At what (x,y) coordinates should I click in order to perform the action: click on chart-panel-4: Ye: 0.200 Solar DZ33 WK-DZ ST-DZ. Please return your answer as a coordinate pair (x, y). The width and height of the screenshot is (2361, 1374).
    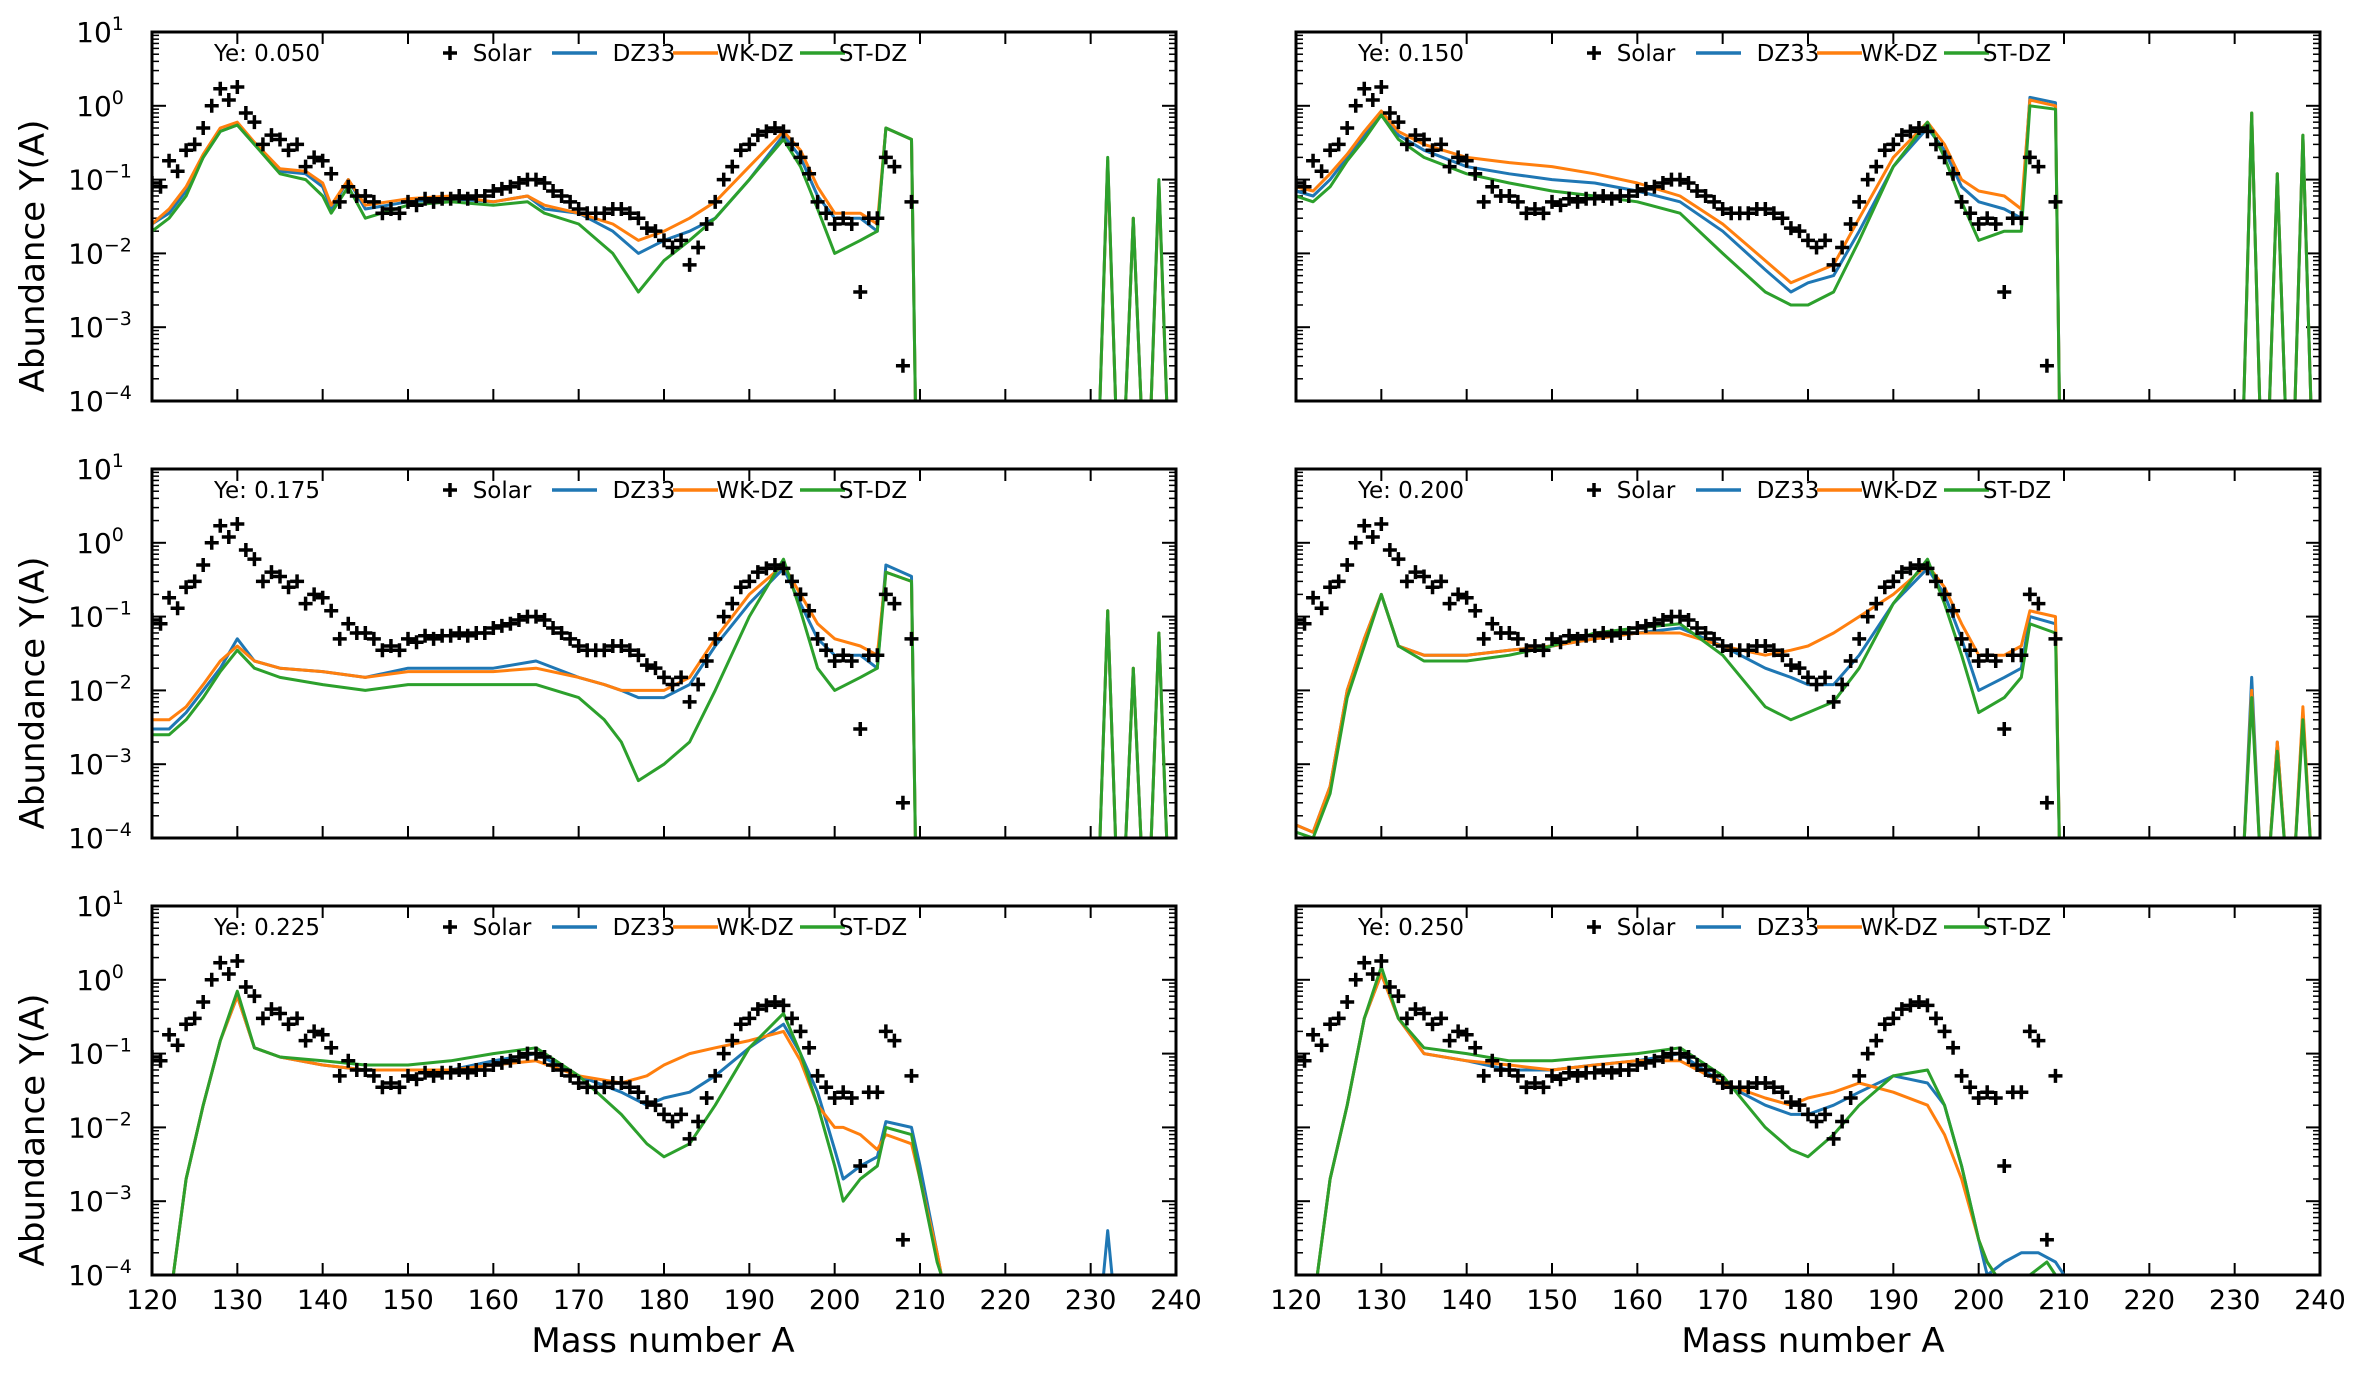
    Looking at the image, I should click on (1808, 653).